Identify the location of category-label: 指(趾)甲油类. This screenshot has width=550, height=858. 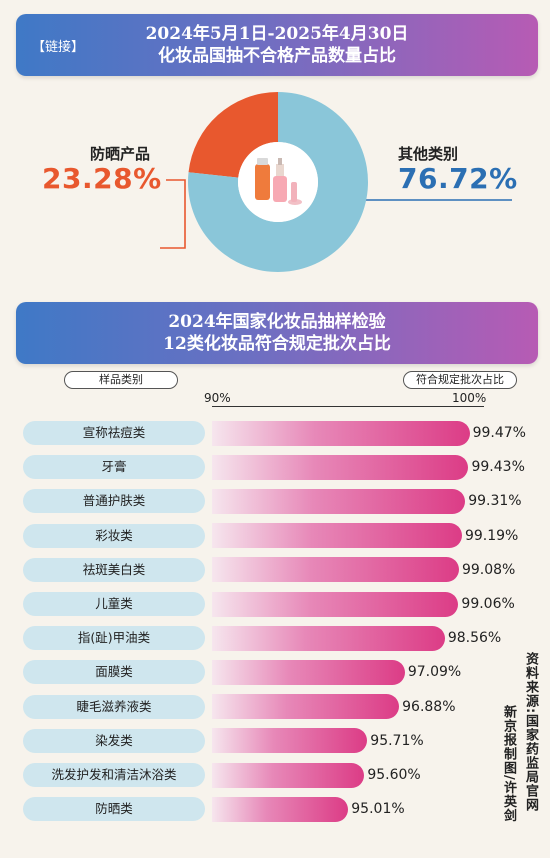
(114, 638).